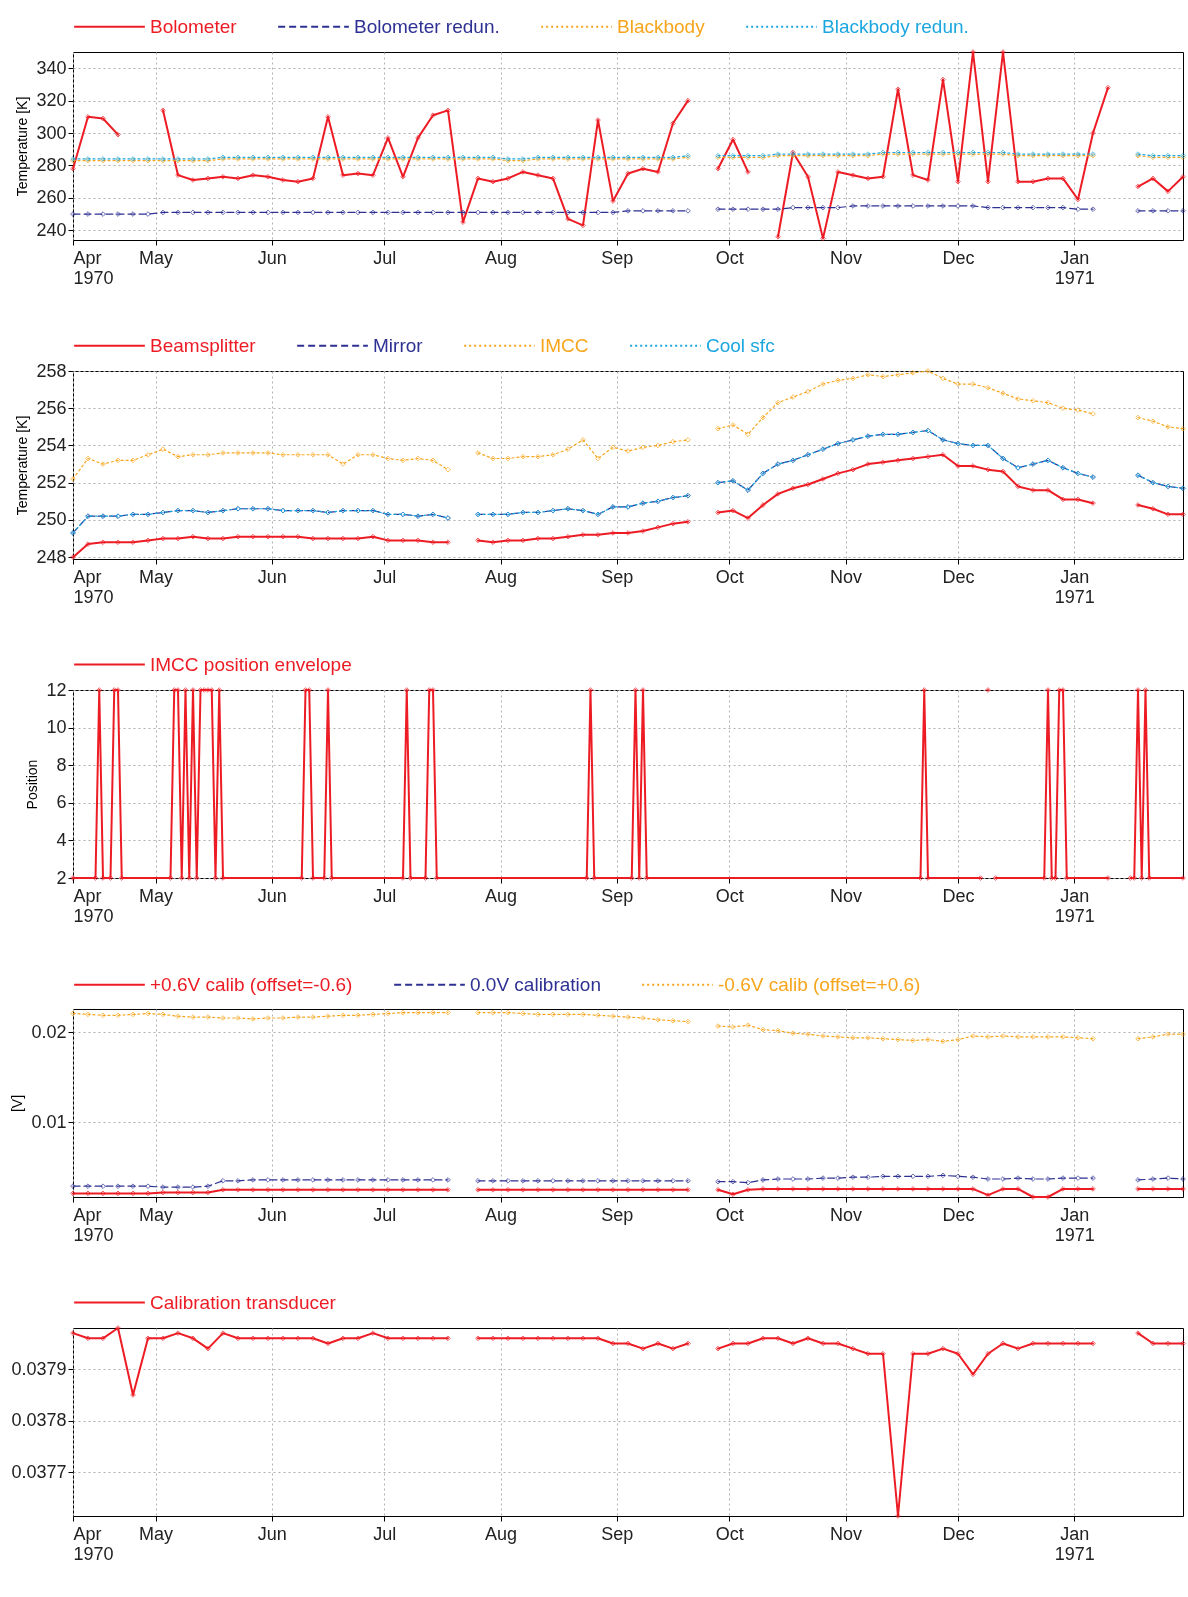  I want to click on legend-label: -0.6V calib (offset=+0.6), so click(819, 984).